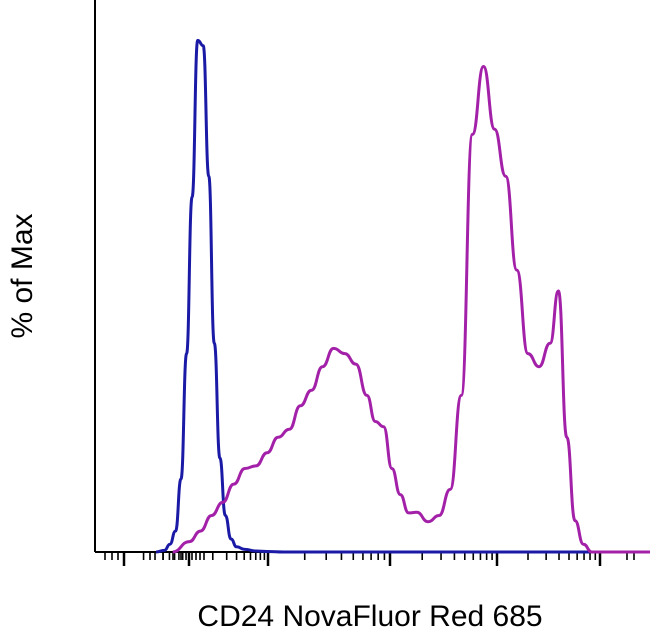 This screenshot has height=633, width=650. What do you see at coordinates (369, 559) in the screenshot?
I see `x-axis-ticks` at bounding box center [369, 559].